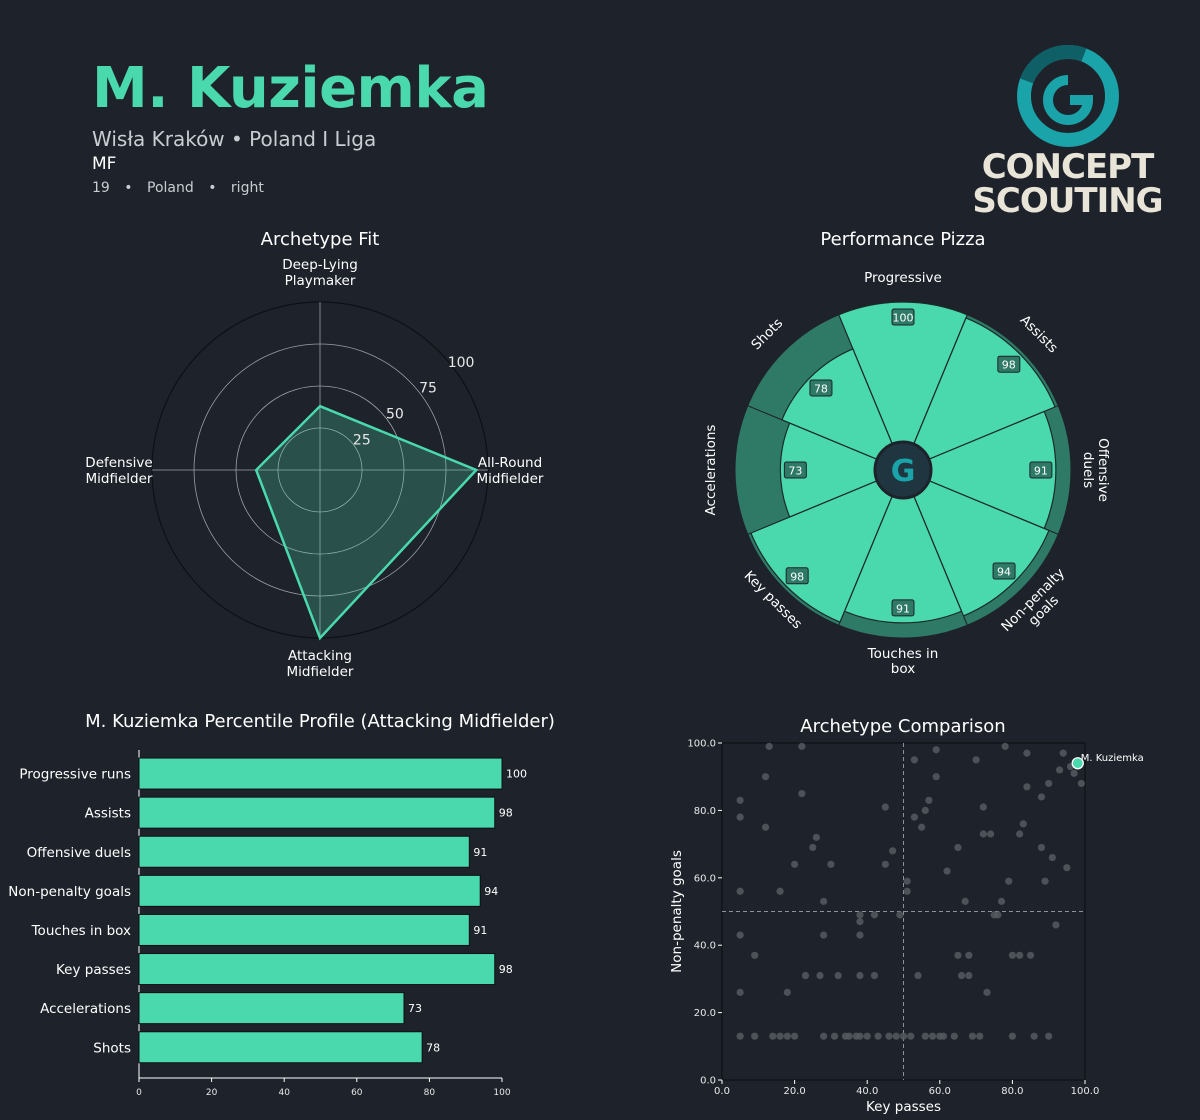 This screenshot has width=1200, height=1120. Describe the element at coordinates (415, 1008) in the screenshot. I see `bar-value-label: 73` at that location.